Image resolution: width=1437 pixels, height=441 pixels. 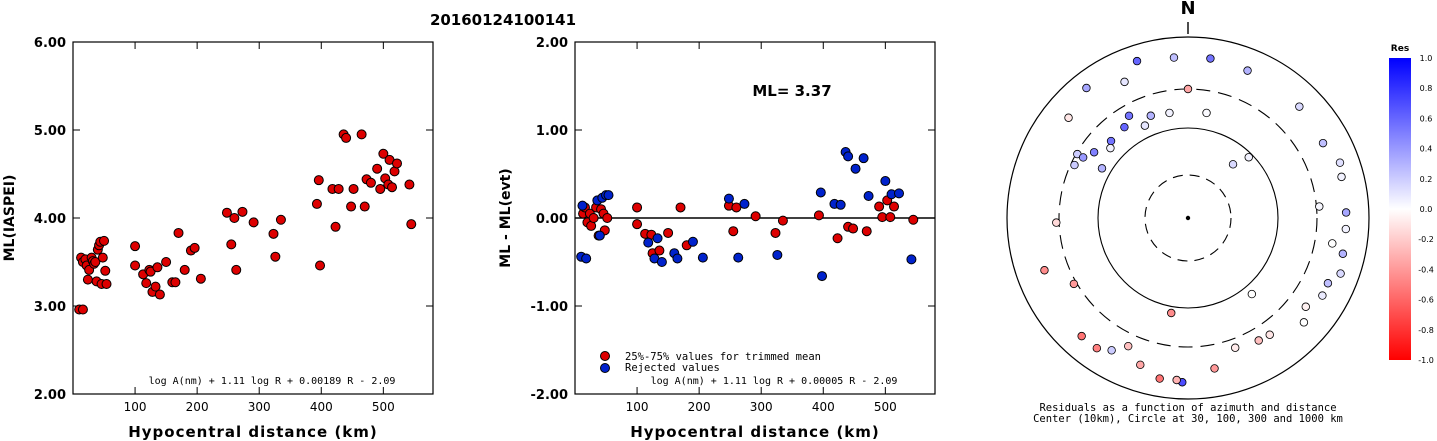 I want to click on ml-event-annotation: ML= 3.37, so click(x=791, y=91).